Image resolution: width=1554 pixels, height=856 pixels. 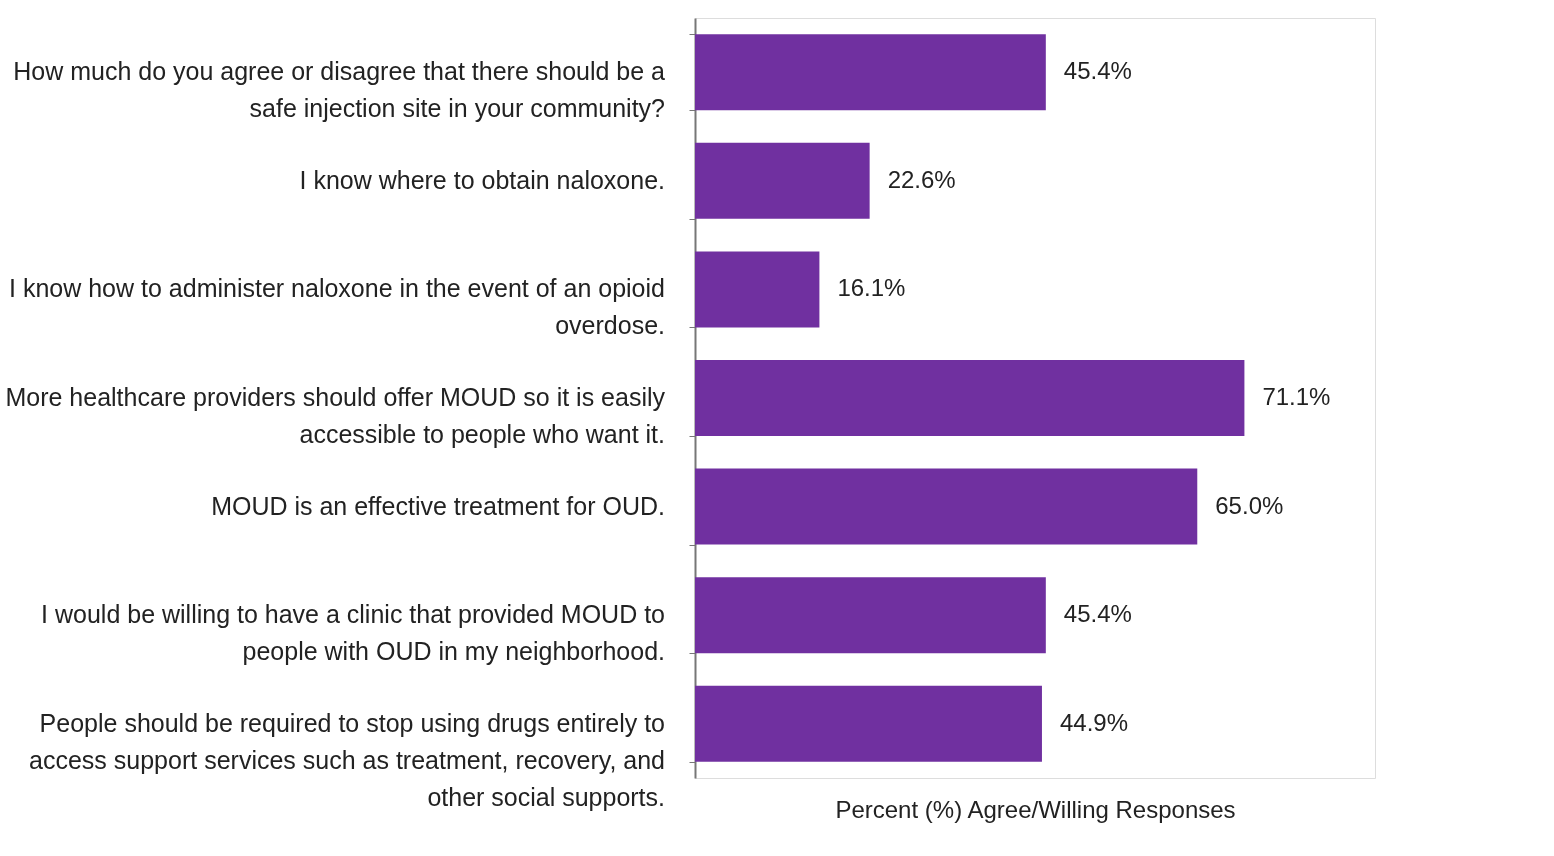 I want to click on data-label: 16.1%, so click(x=871, y=288).